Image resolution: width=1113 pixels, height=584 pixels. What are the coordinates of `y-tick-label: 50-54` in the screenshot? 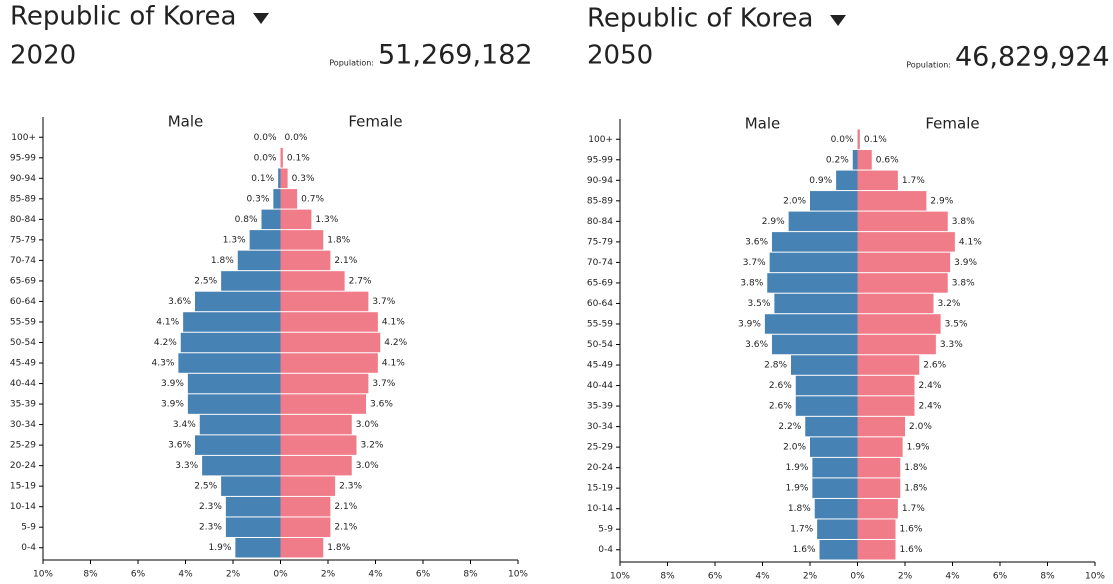 It's located at (23, 343).